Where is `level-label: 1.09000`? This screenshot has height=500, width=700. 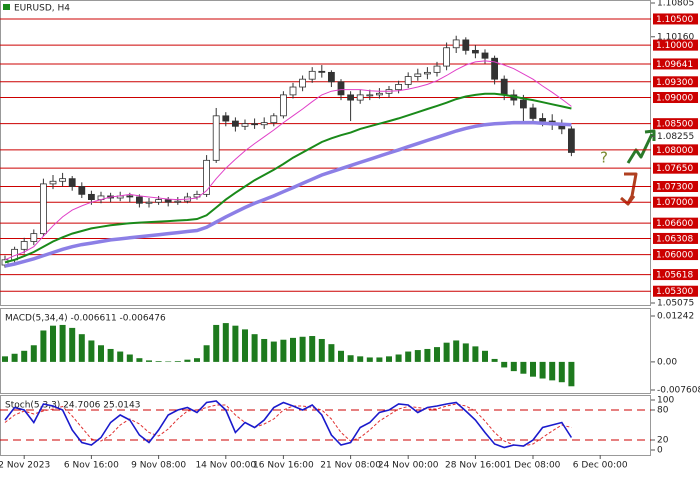
level-label: 1.09000 is located at coordinates (674, 99).